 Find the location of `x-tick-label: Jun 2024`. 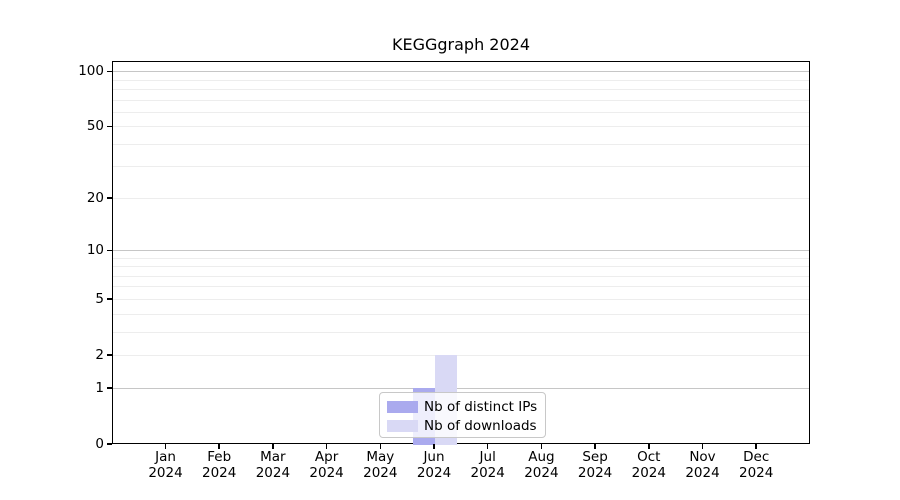

x-tick-label: Jun 2024 is located at coordinates (434, 465).